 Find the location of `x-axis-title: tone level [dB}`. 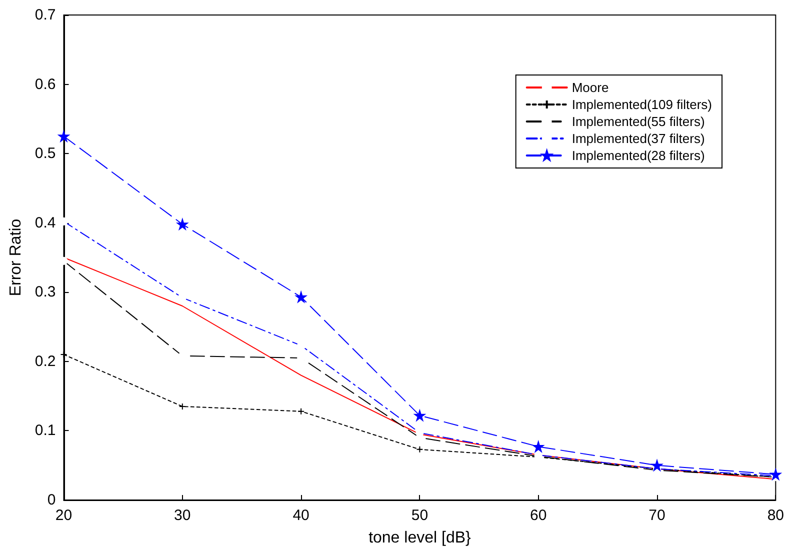

x-axis-title: tone level [dB} is located at coordinates (420, 538).